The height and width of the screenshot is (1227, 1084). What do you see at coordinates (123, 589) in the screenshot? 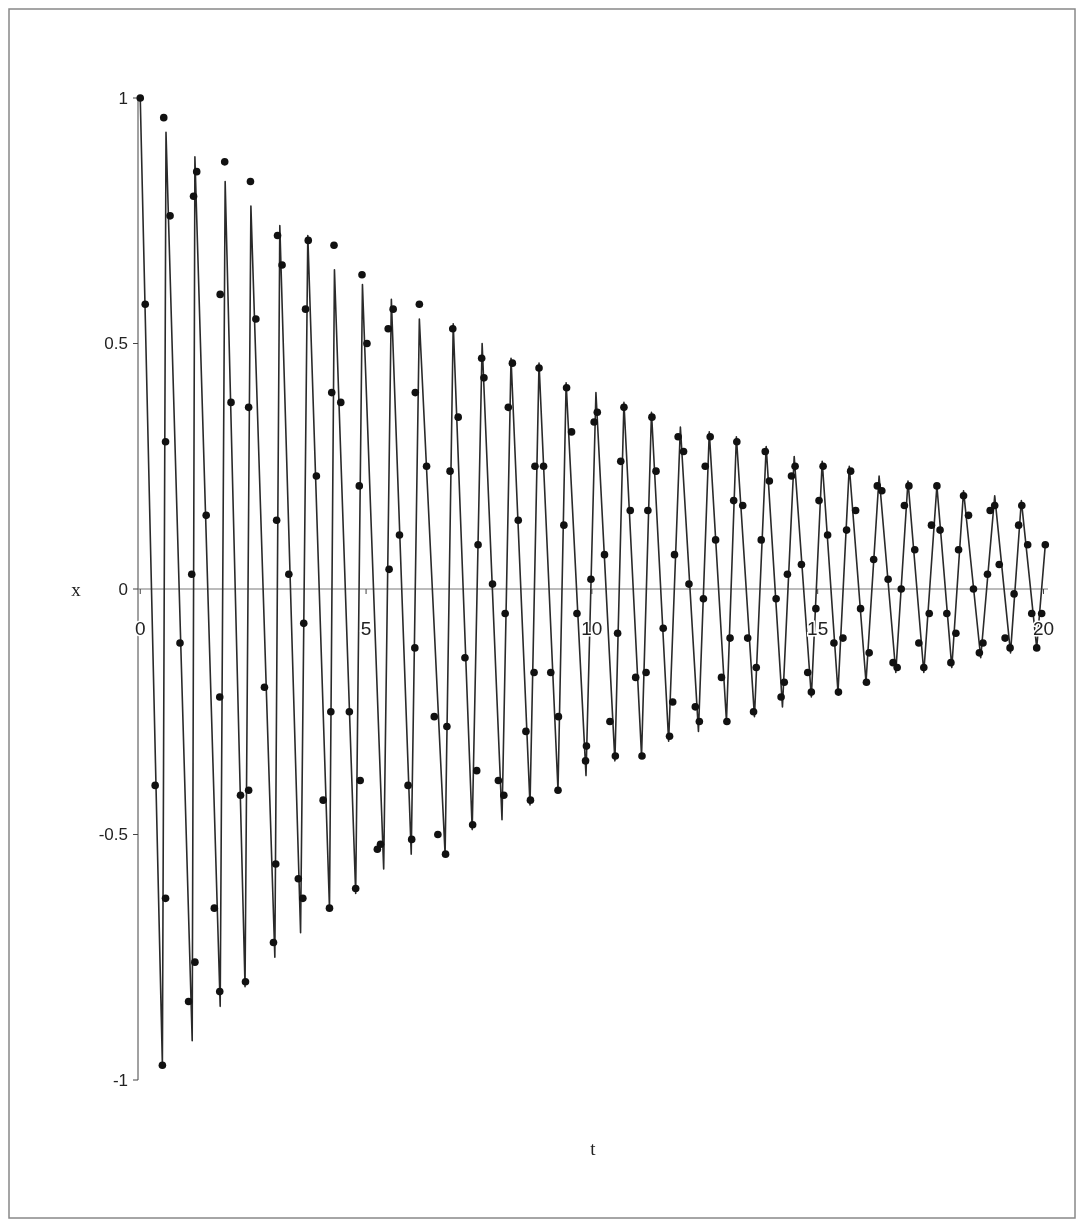
I see `y-tick-label: 0` at bounding box center [123, 589].